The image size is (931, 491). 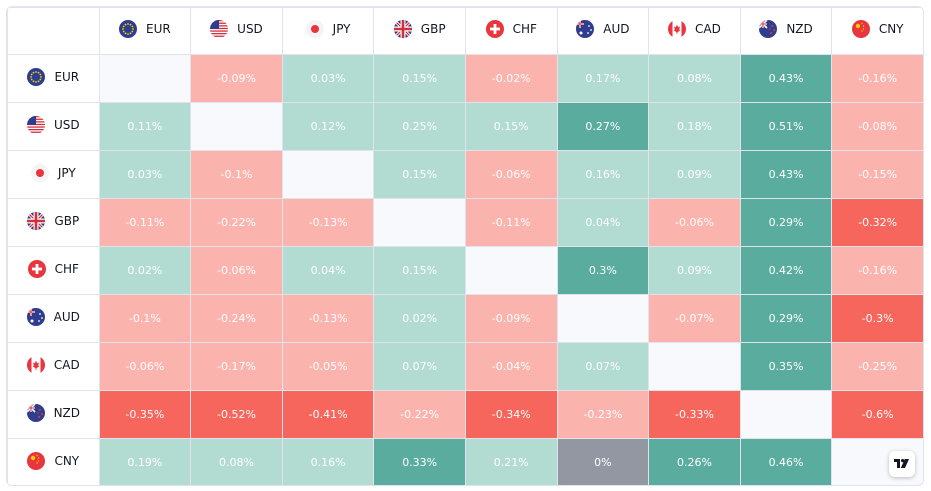 What do you see at coordinates (236, 366) in the screenshot?
I see `rate-cell: -0.17%` at bounding box center [236, 366].